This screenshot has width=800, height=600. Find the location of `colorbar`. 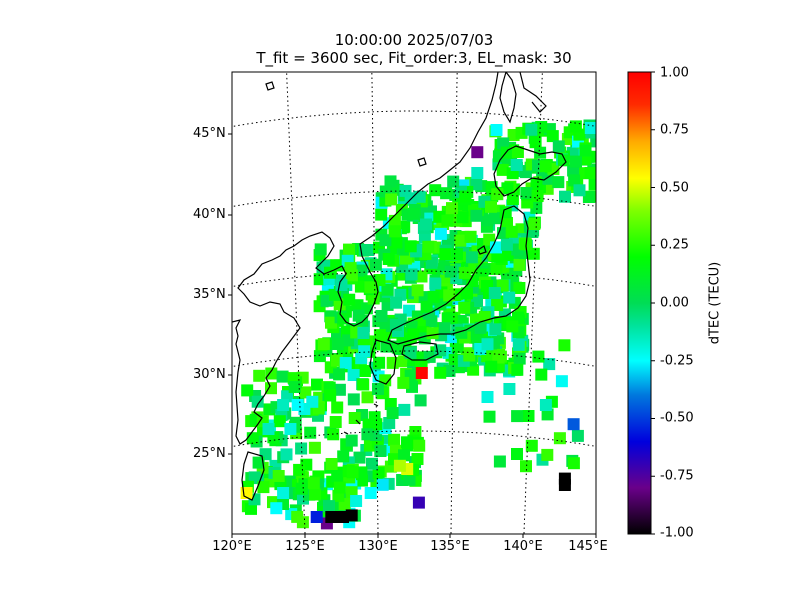

colorbar is located at coordinates (639, 303).